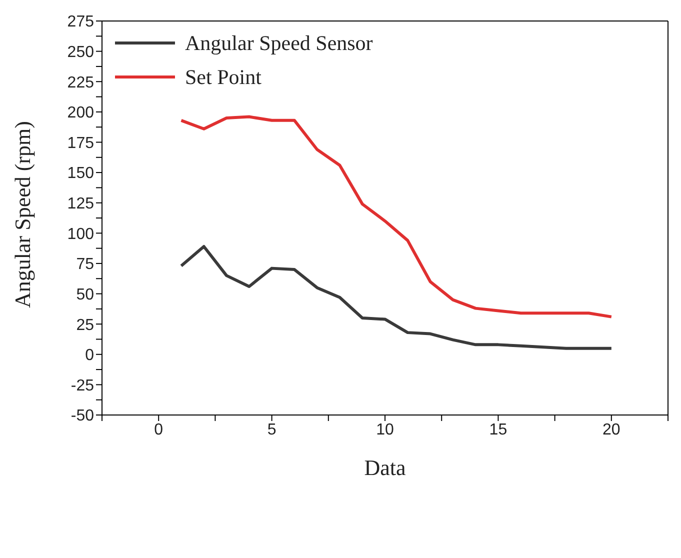  What do you see at coordinates (80, 52) in the screenshot?
I see `y-tick-label: 250` at bounding box center [80, 52].